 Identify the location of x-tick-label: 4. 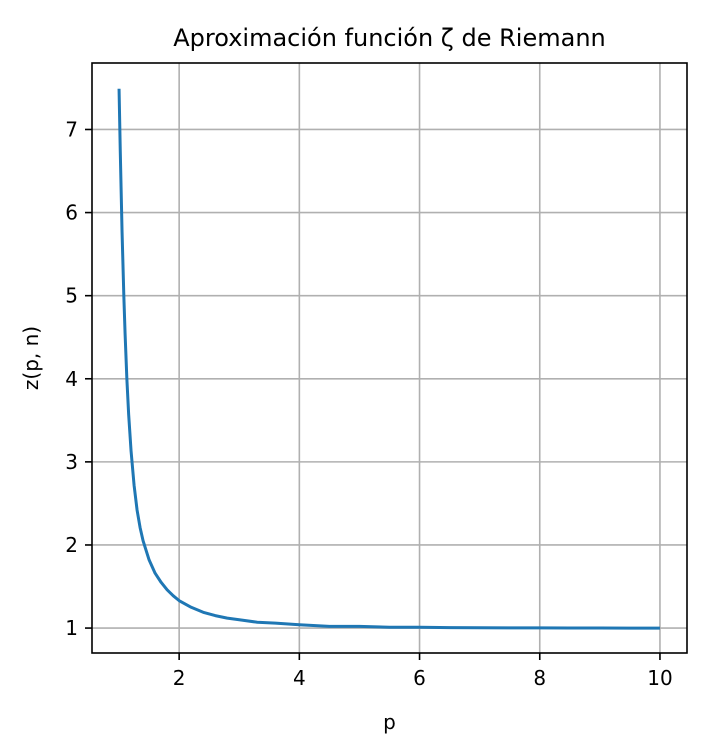
(299, 678).